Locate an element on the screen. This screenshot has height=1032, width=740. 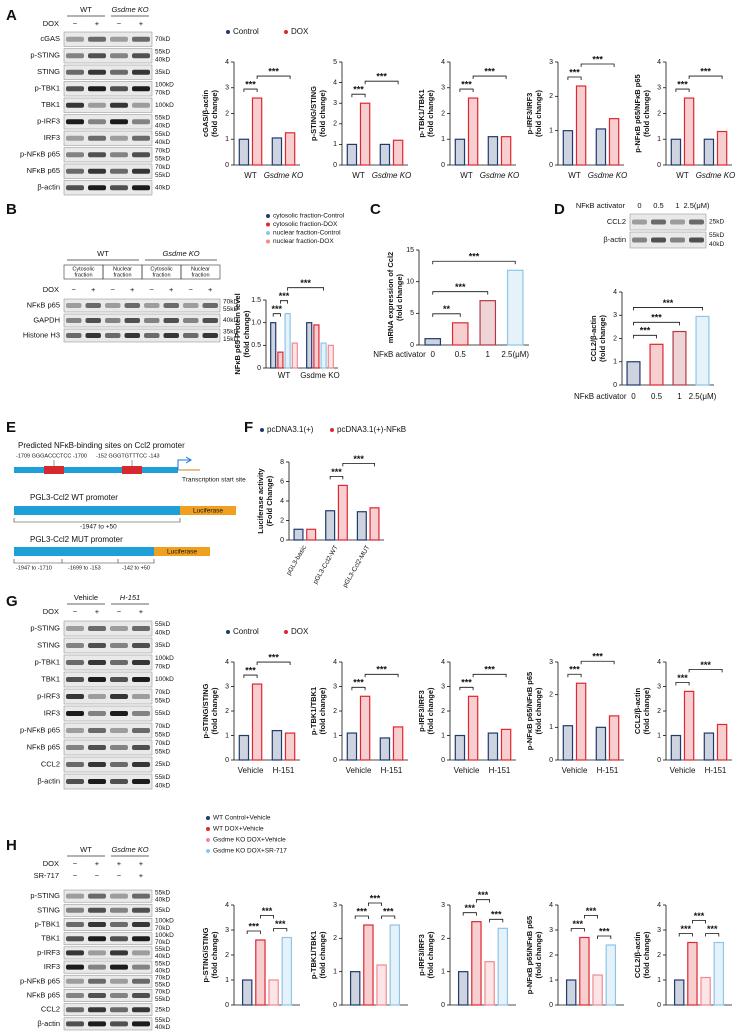
condition-name: DOX is located at coordinates (51, 863).